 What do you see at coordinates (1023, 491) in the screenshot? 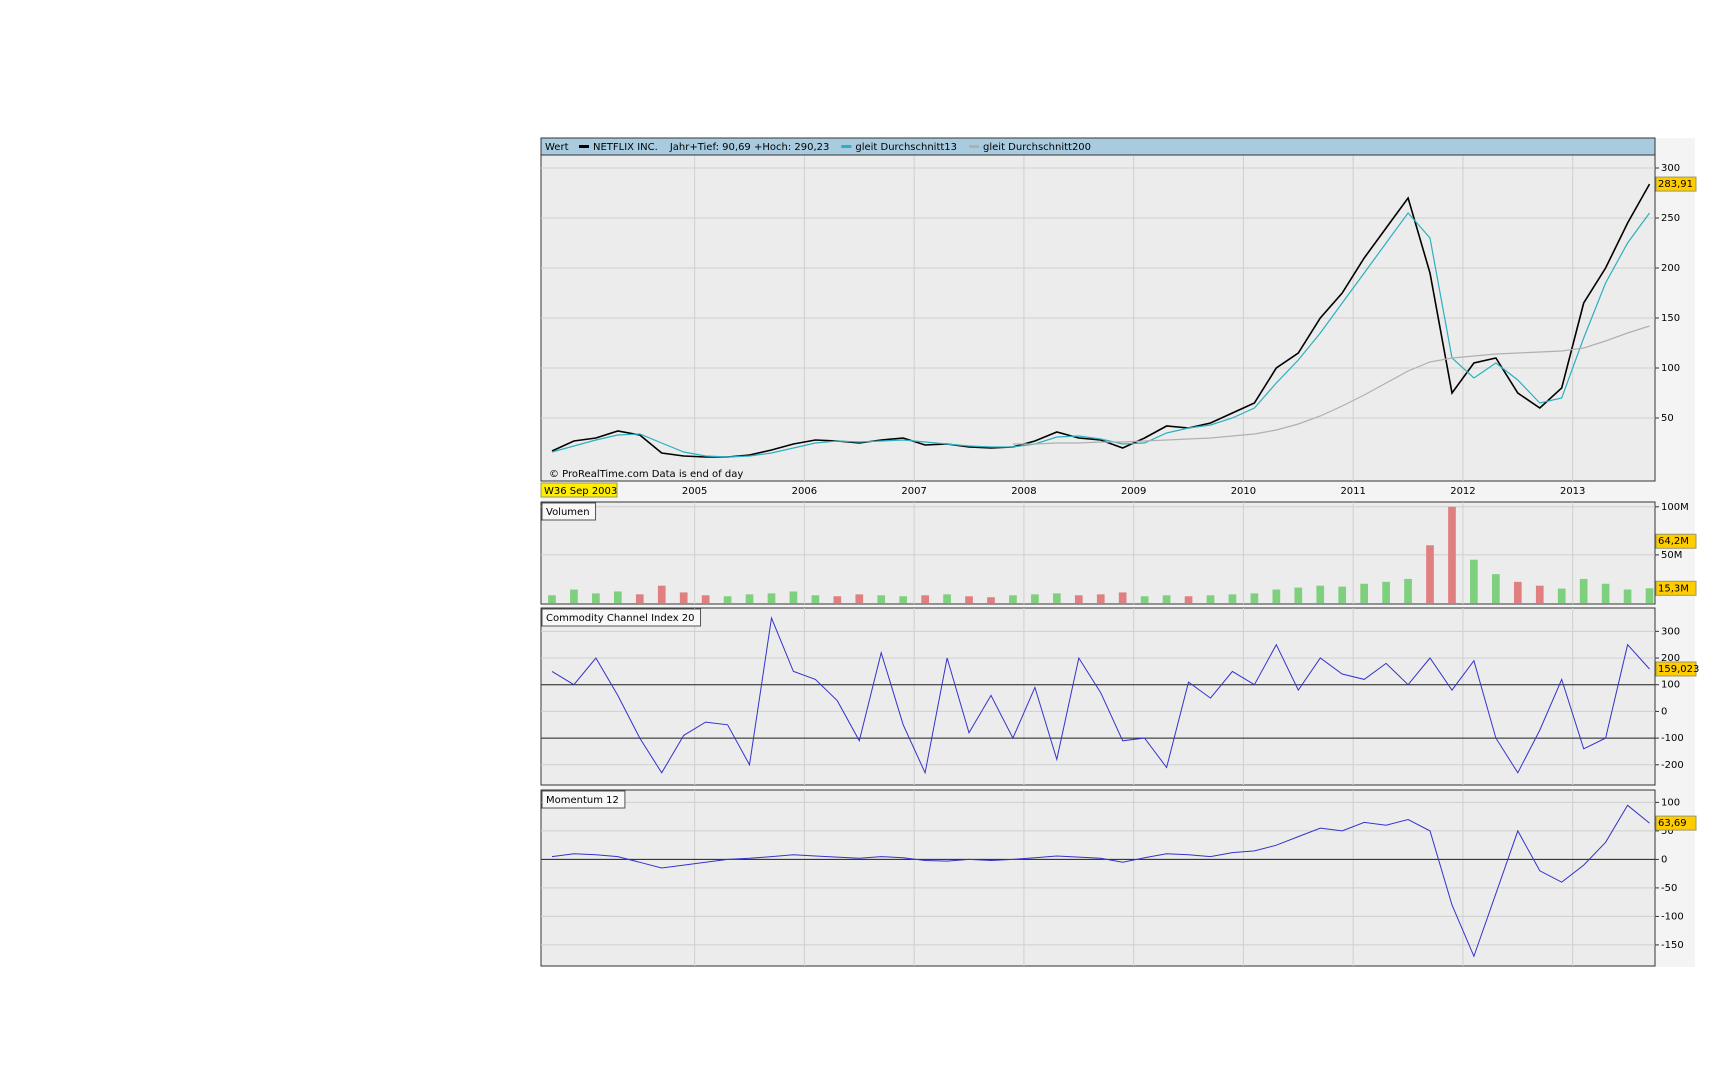
I see `x-tick-label: 2008` at bounding box center [1023, 491].